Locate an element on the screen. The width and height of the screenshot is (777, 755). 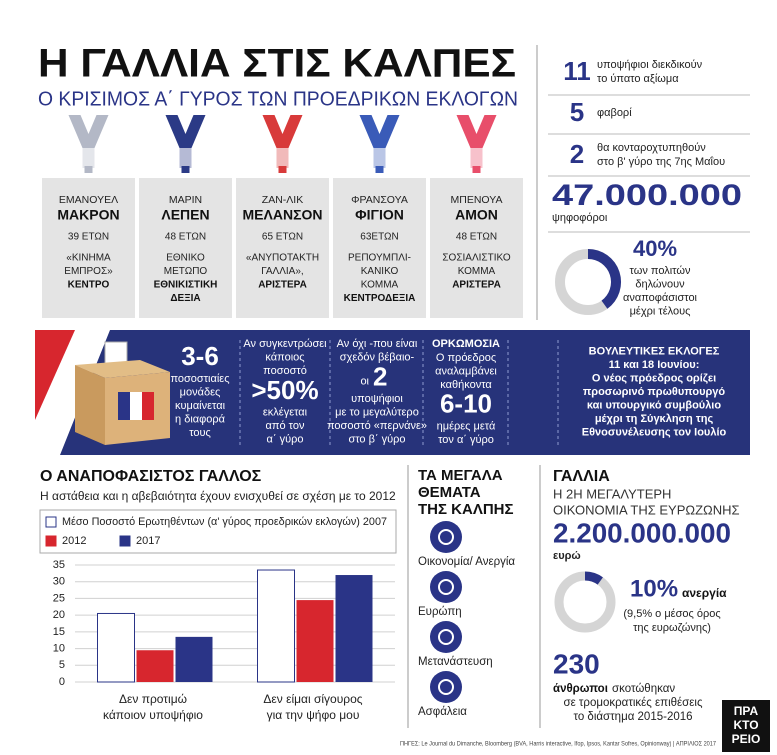
unemployment-note: (9,5% ο μέσος όρος is located at coordinates (671, 614).